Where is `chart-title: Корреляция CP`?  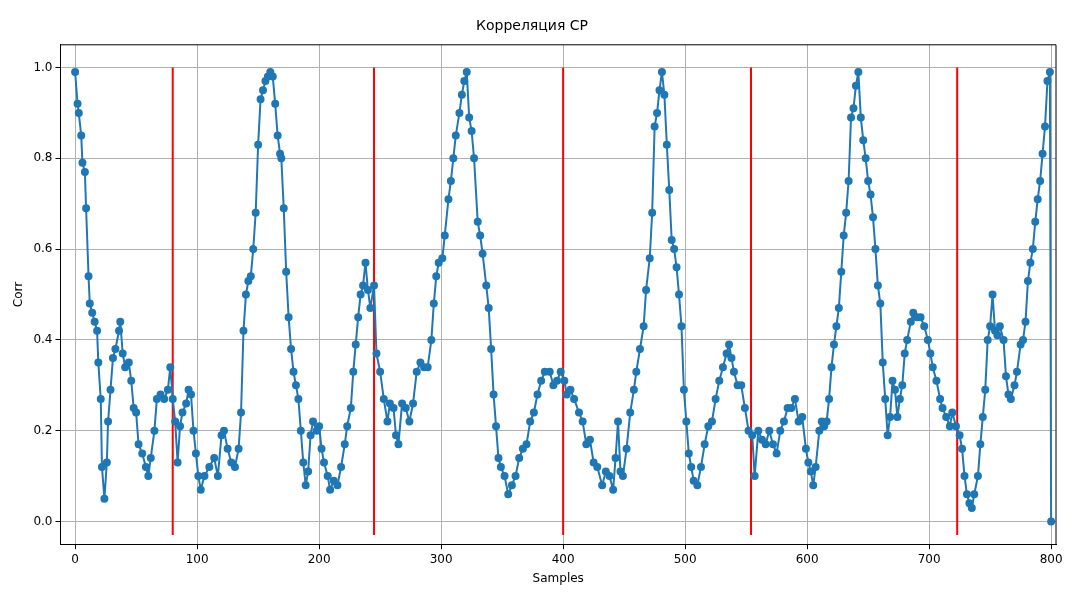 chart-title: Корреляция CP is located at coordinates (532, 25).